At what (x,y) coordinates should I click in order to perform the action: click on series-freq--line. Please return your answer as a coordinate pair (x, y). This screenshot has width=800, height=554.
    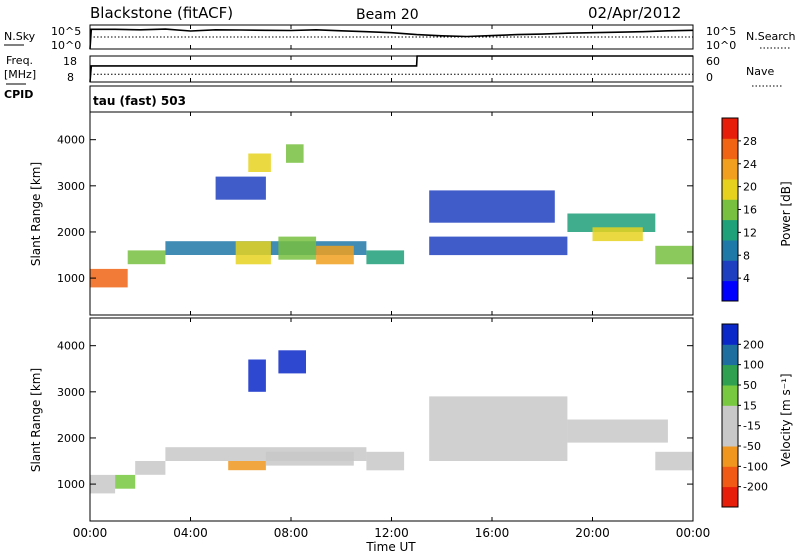
    Looking at the image, I should click on (391, 69).